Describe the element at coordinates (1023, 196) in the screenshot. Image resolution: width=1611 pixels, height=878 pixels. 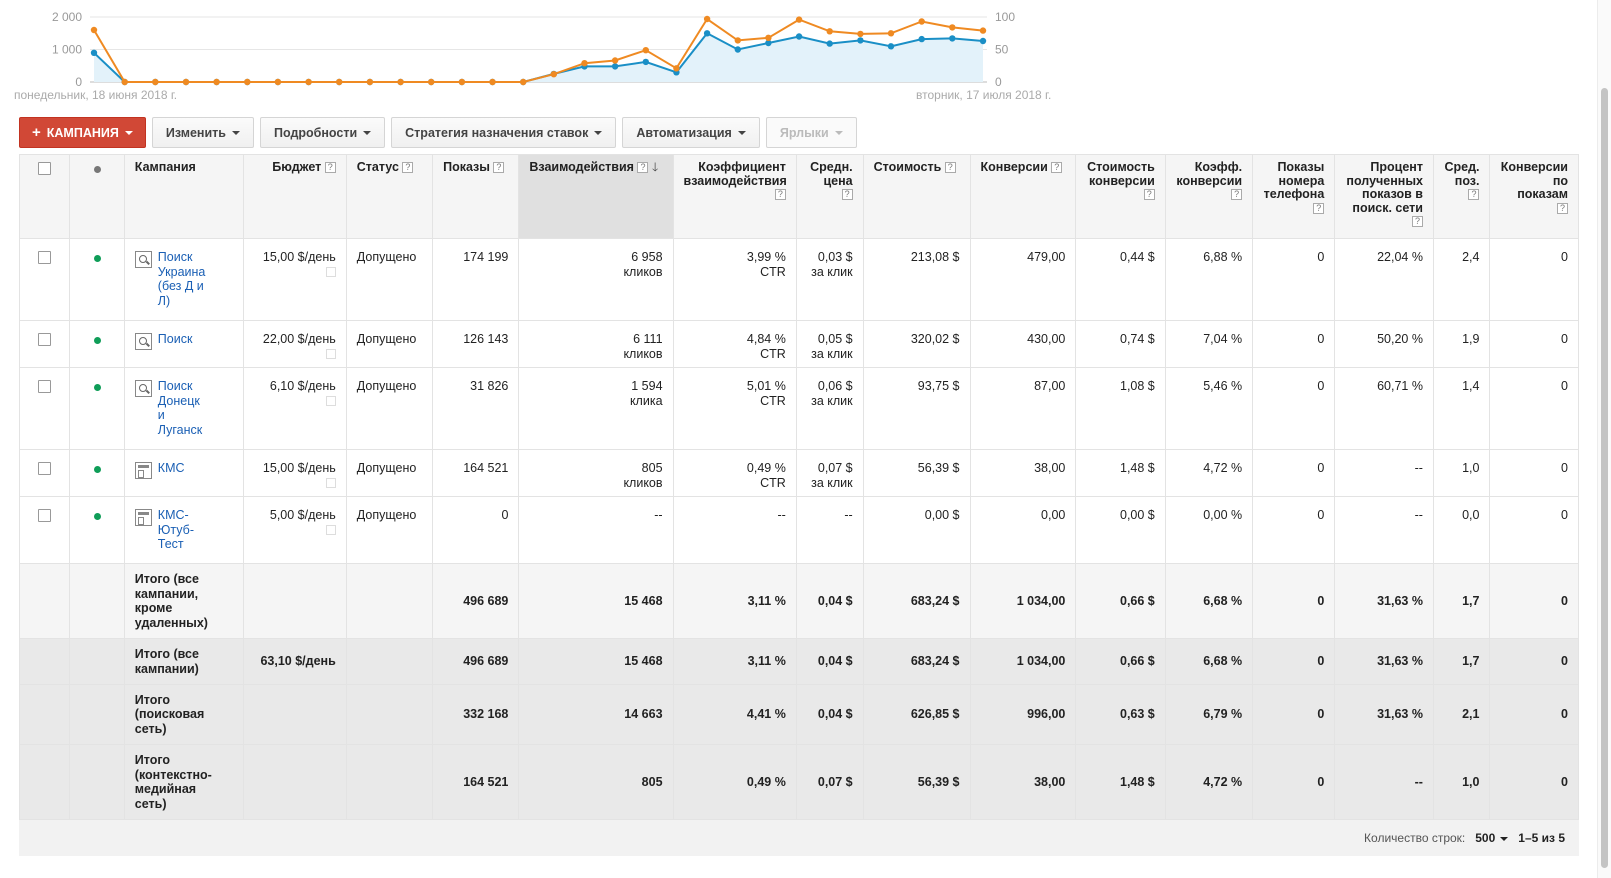
I see `header-conversions: Конверсии ?` at that location.